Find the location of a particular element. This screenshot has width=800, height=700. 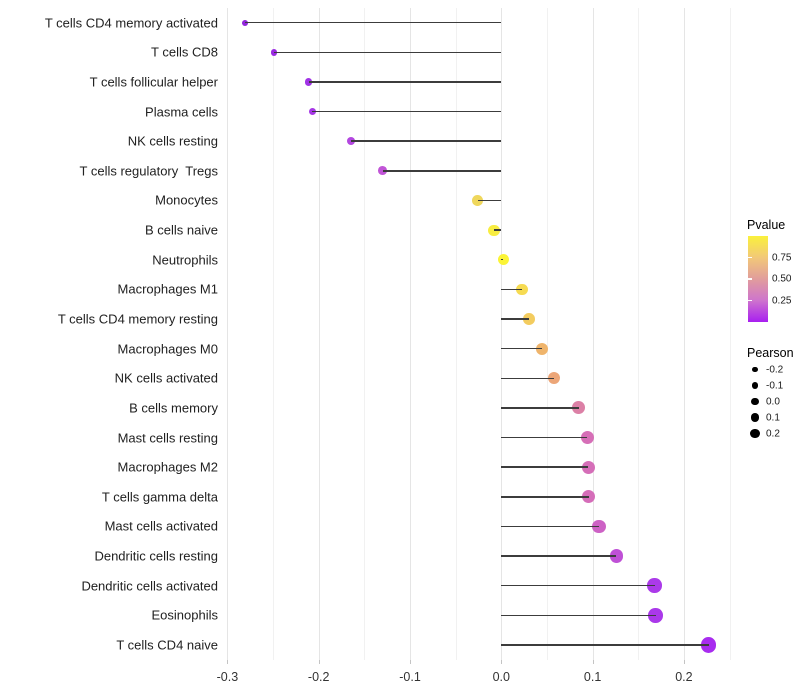

legend-size-label: 0.1 is located at coordinates (773, 418).